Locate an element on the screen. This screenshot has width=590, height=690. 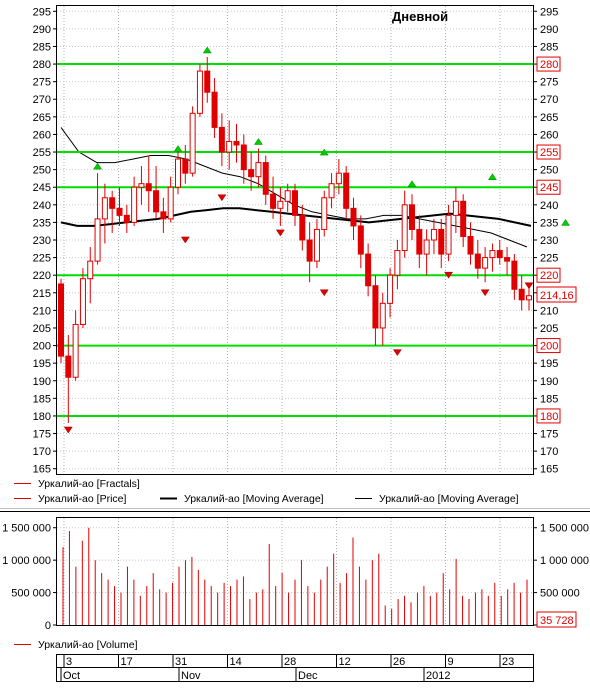
volume-legend: Уркалий-ао [Volume] is located at coordinates (76, 645).